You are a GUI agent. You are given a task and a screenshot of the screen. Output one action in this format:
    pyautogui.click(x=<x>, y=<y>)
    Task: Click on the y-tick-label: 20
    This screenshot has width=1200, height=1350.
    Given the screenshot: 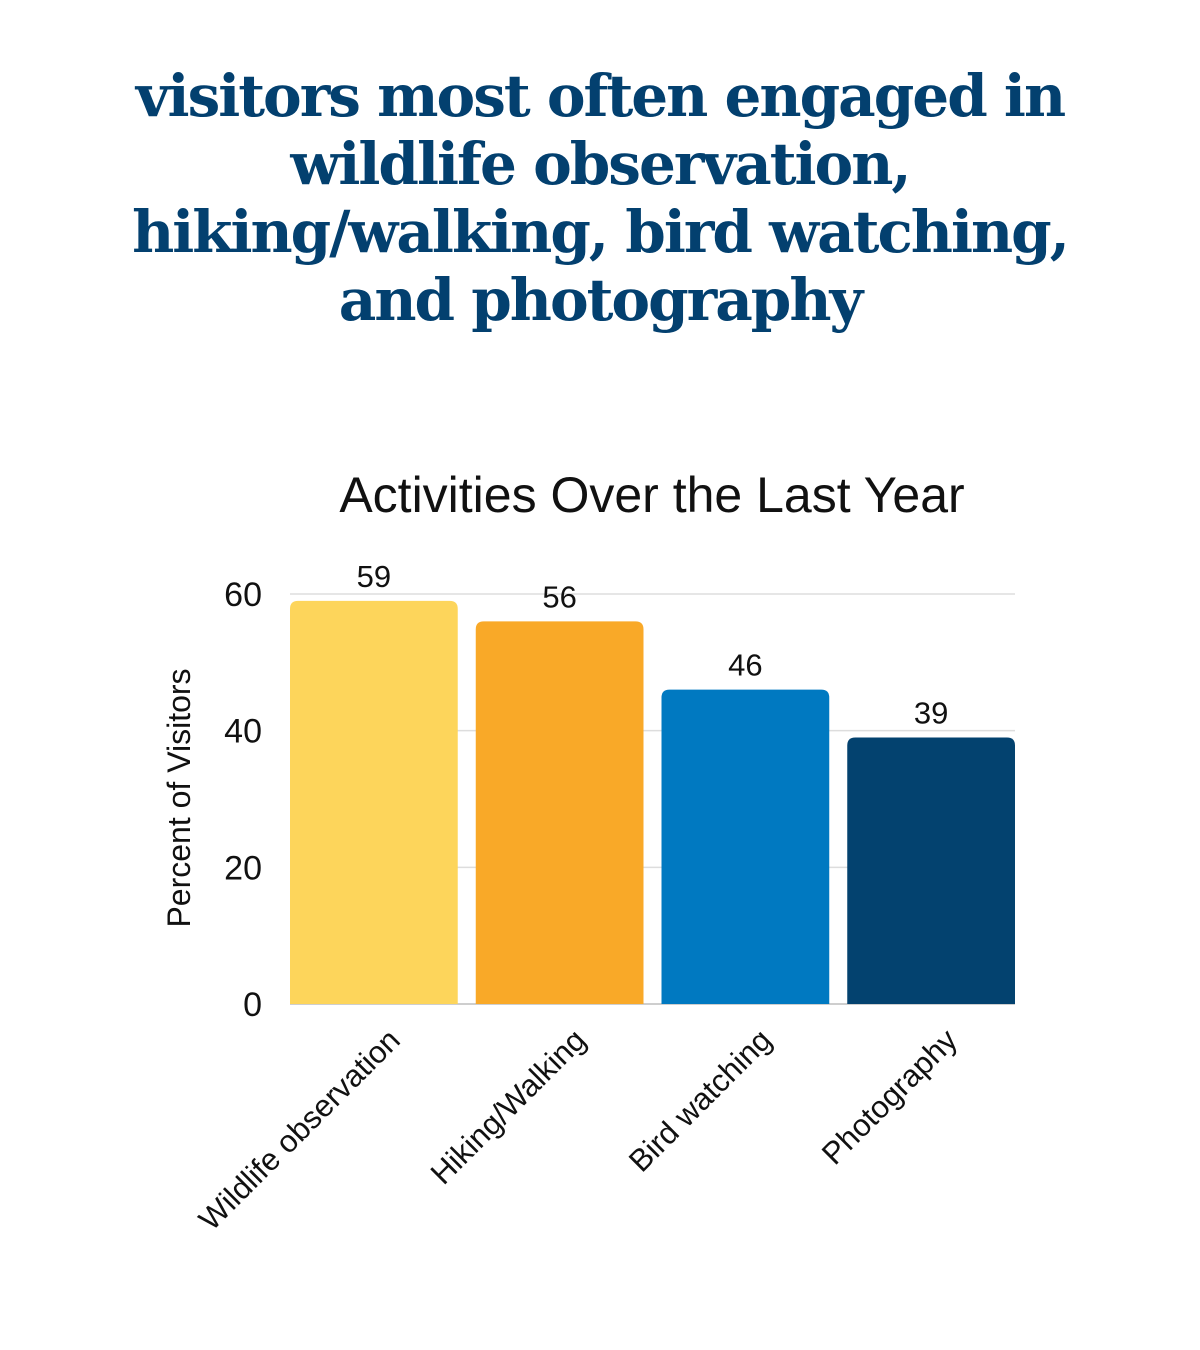 What is the action you would take?
    pyautogui.click(x=243, y=868)
    